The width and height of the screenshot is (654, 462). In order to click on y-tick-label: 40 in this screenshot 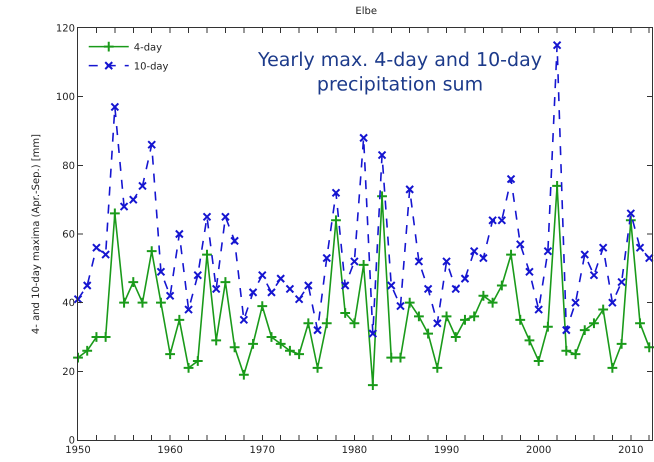, I will do `click(68, 304)`.